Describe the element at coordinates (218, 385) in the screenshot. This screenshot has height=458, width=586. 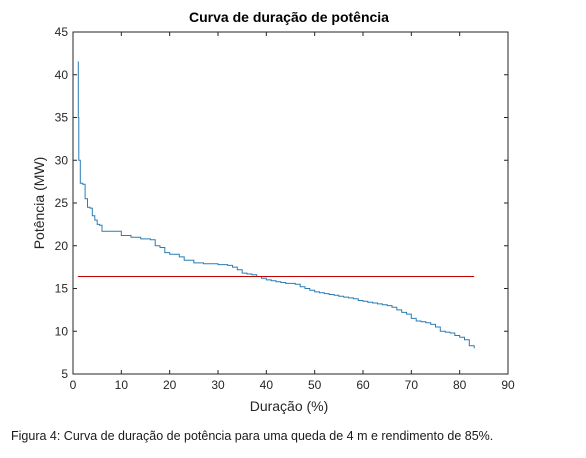
I see `x-tick-label: 30` at that location.